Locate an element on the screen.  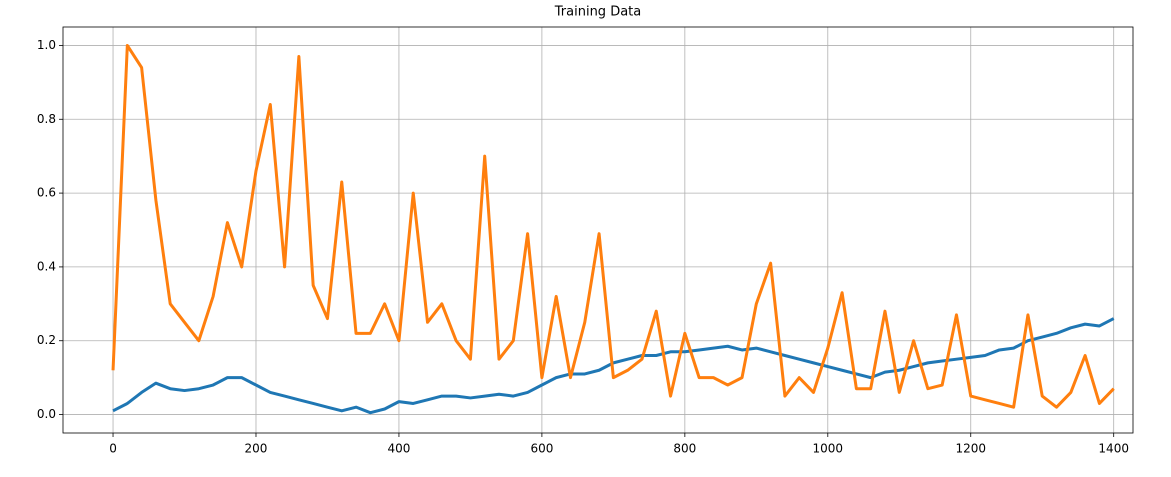
chart-title: Training Data is located at coordinates (597, 12).